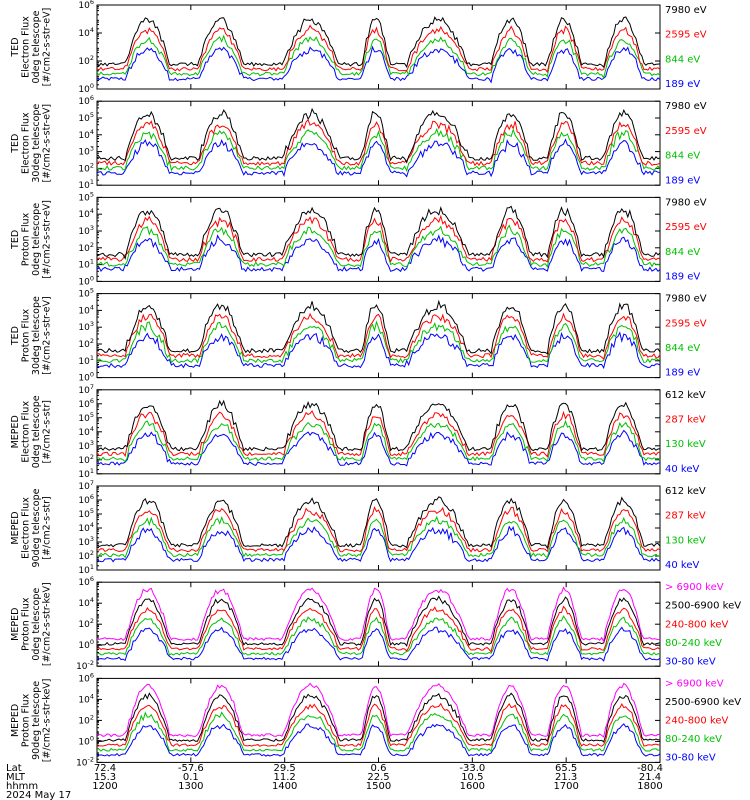 This screenshot has height=800, width=750. I want to click on orbit-mlt-value: 15.3, so click(105, 777).